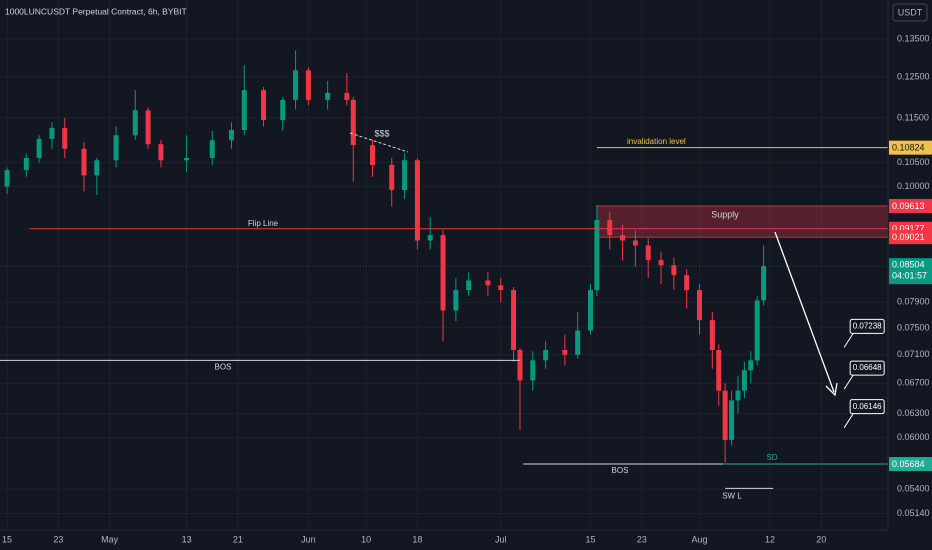 This screenshot has height=550, width=932. Describe the element at coordinates (656, 141) in the screenshot. I see `level-label: invalidation level` at that location.